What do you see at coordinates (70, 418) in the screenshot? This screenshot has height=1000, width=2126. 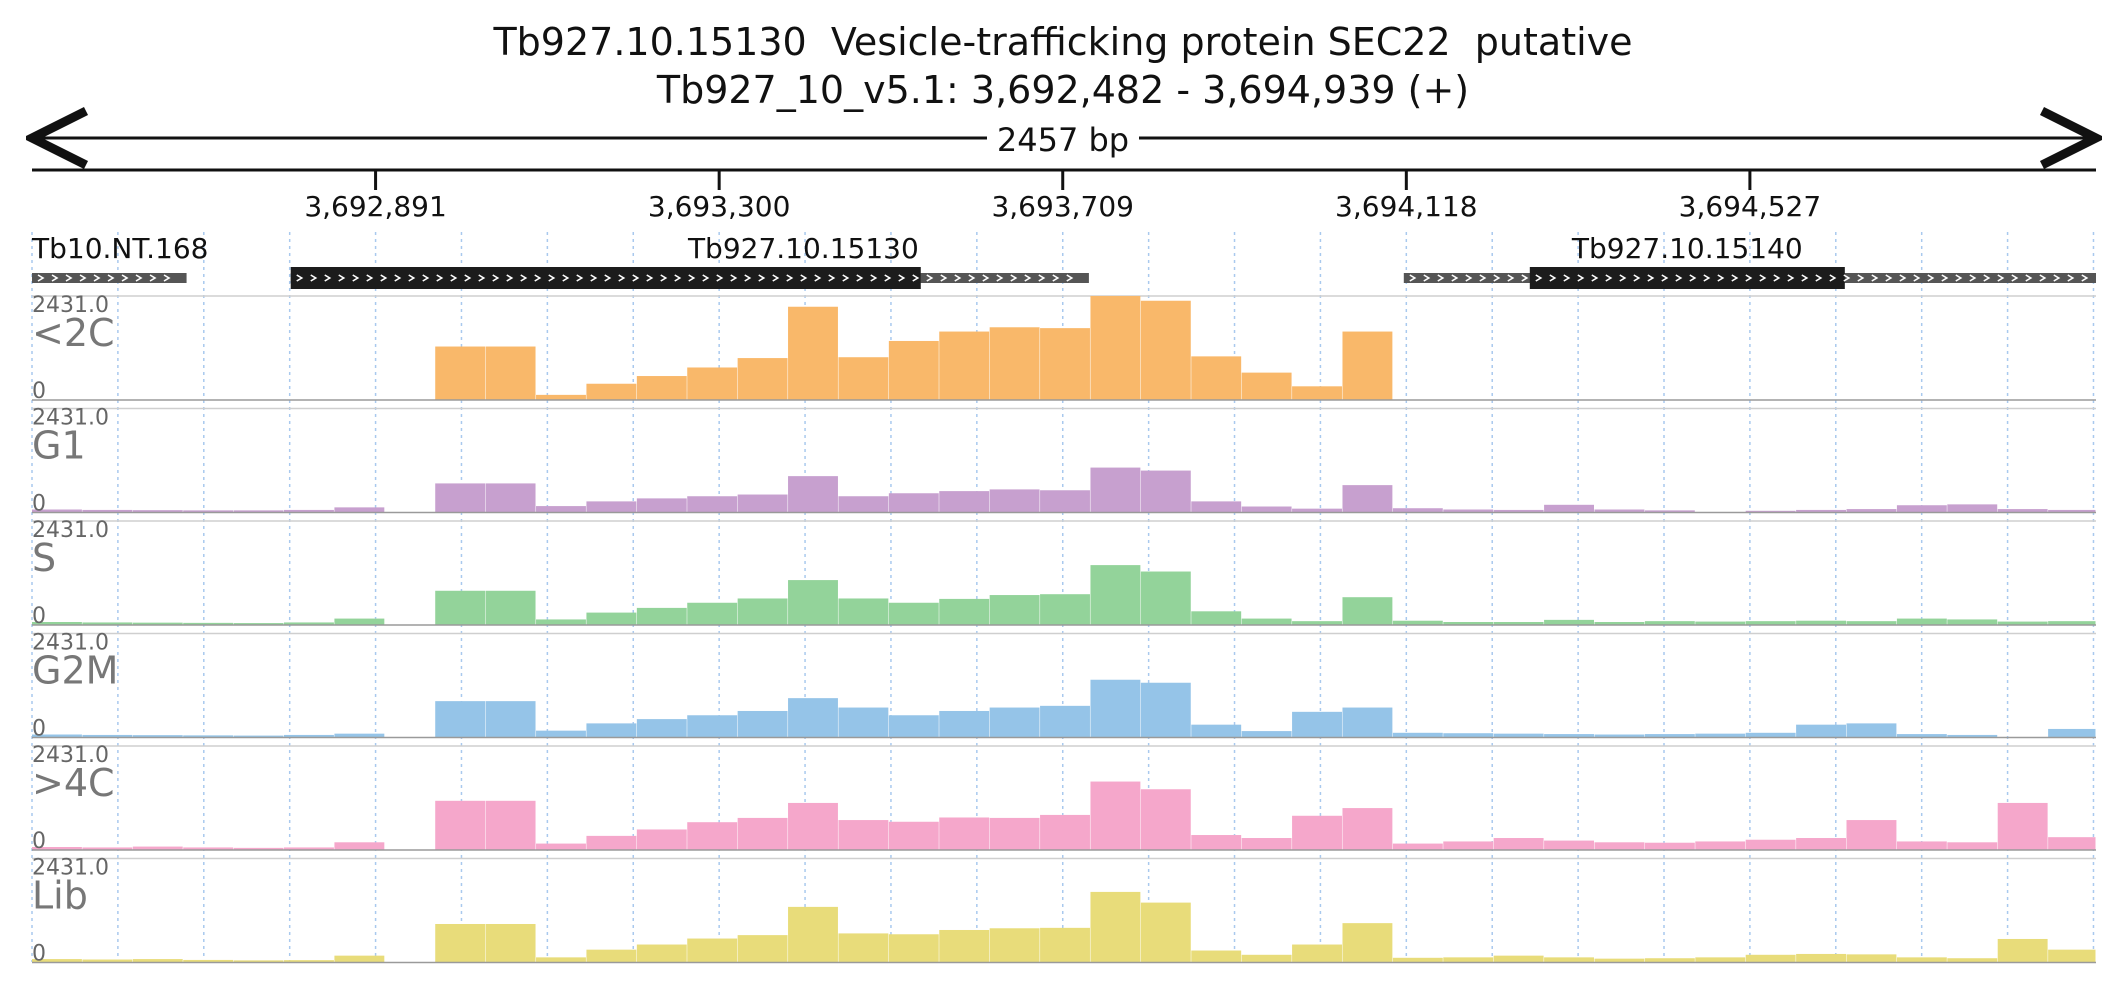 I see `track-ymax-label: 2431.0` at bounding box center [70, 418].